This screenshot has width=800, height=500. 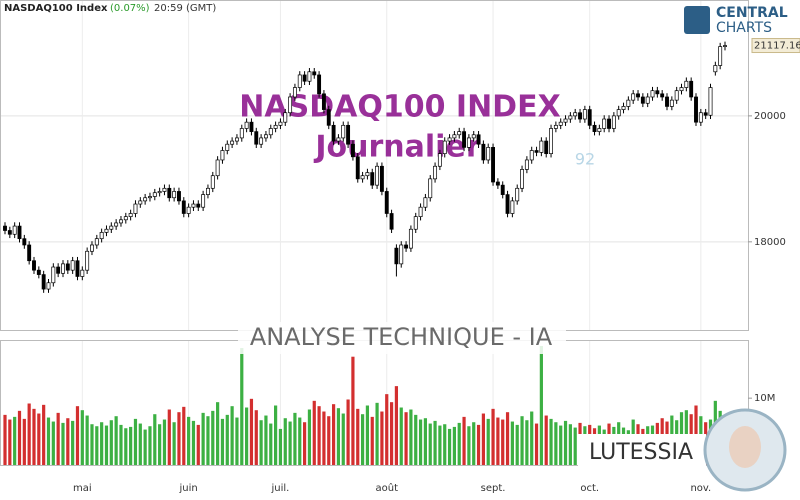 I want to click on assistant-name: LUTESSIA, so click(x=641, y=452).